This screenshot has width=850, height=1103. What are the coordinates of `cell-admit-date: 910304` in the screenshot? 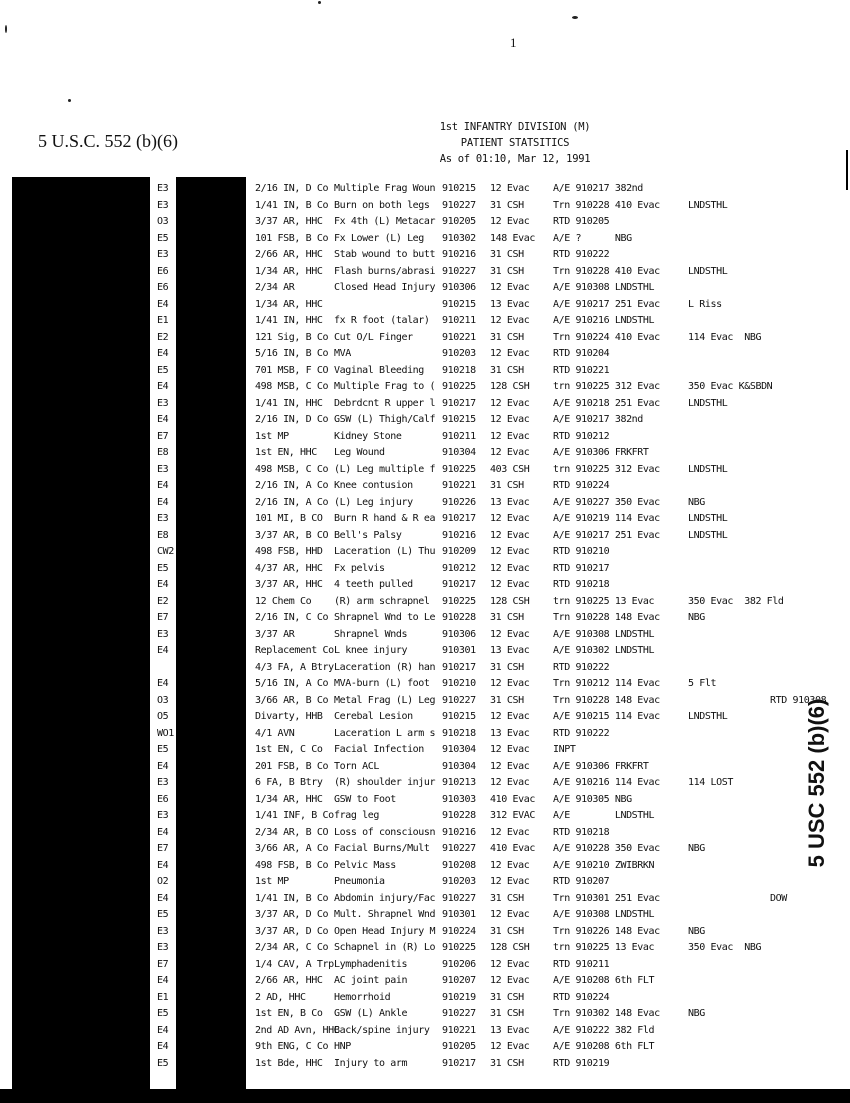 It's located at (459, 766).